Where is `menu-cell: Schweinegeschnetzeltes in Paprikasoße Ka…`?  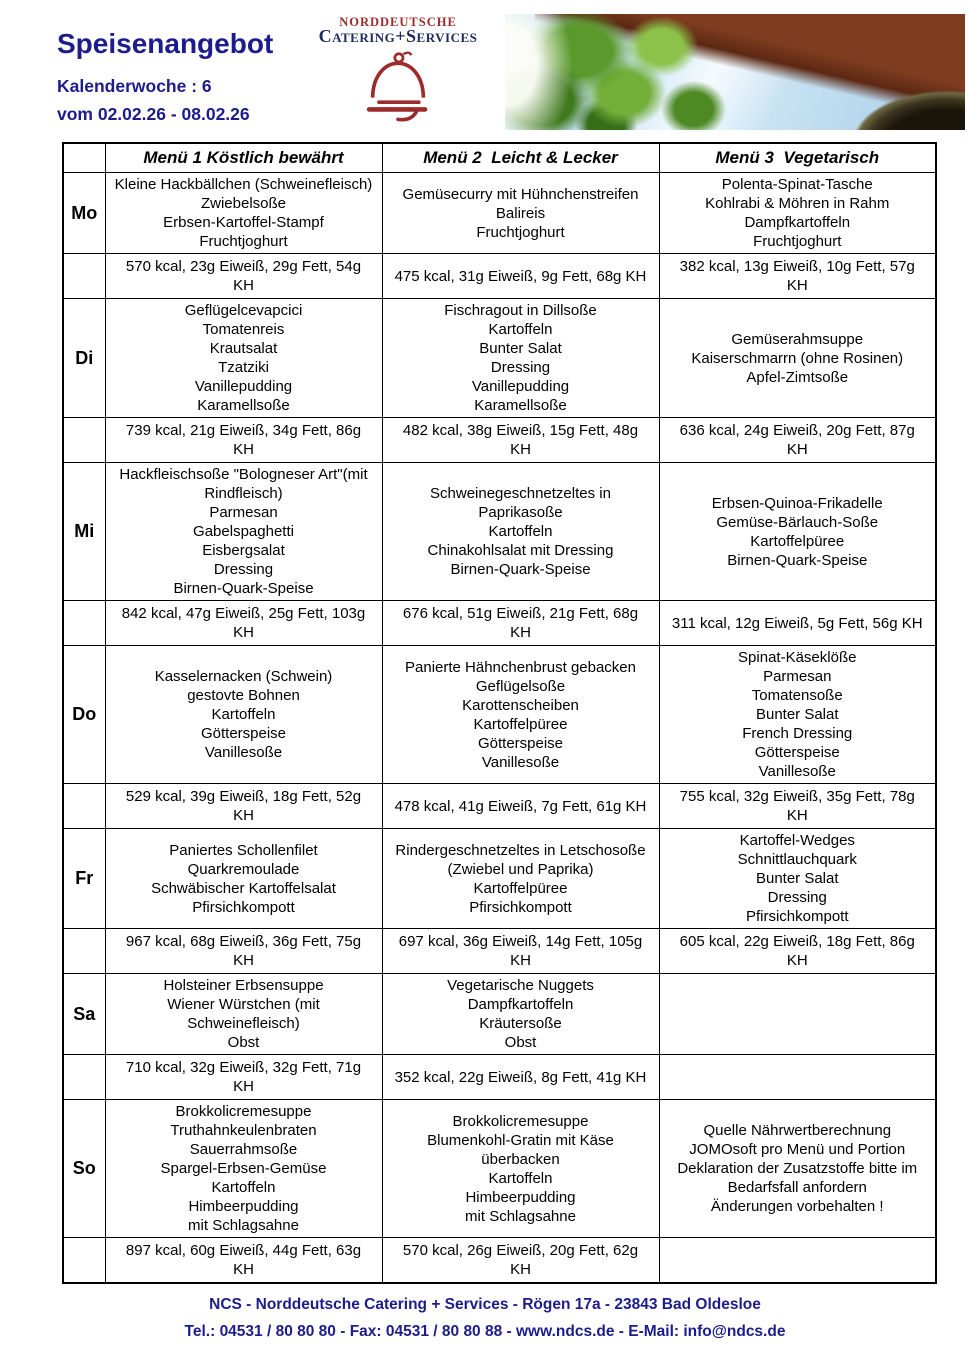 menu-cell: Schweinegeschnetzeltes in Paprikasoße Ka… is located at coordinates (520, 531).